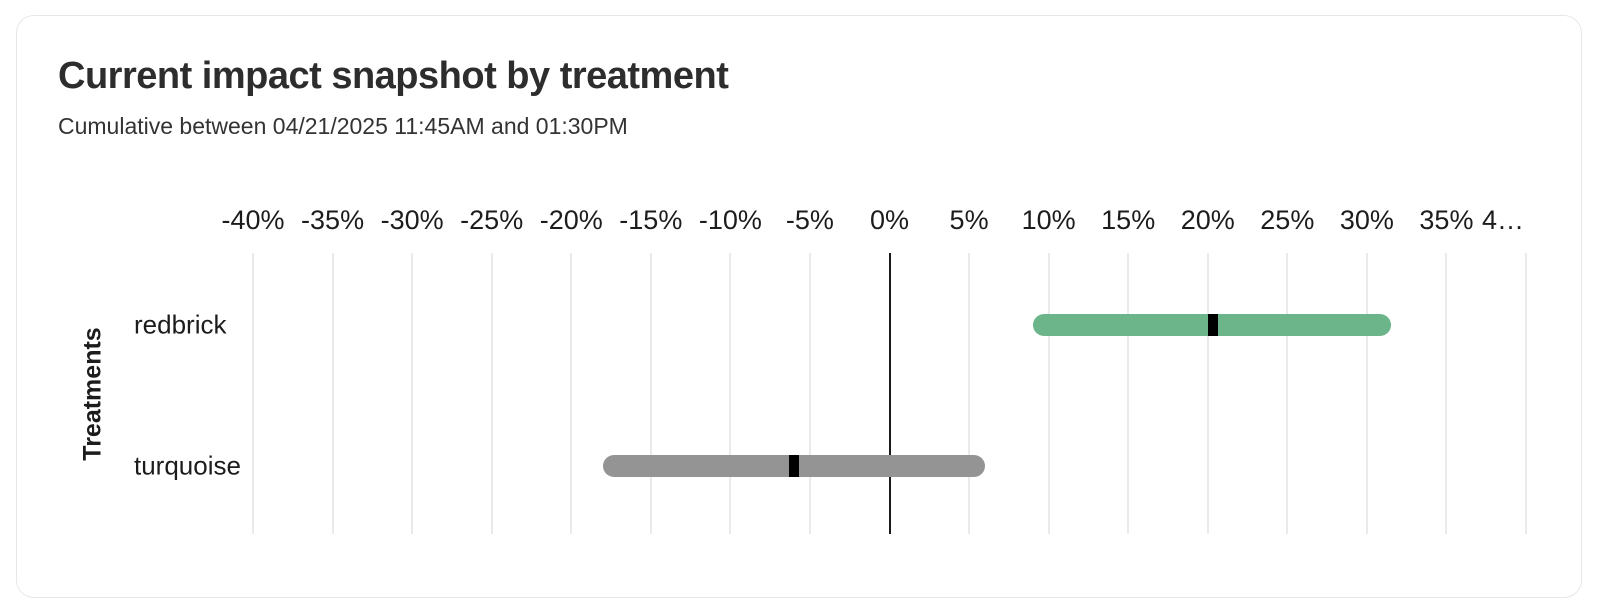  What do you see at coordinates (969, 220) in the screenshot?
I see `x-tick-label: 5%` at bounding box center [969, 220].